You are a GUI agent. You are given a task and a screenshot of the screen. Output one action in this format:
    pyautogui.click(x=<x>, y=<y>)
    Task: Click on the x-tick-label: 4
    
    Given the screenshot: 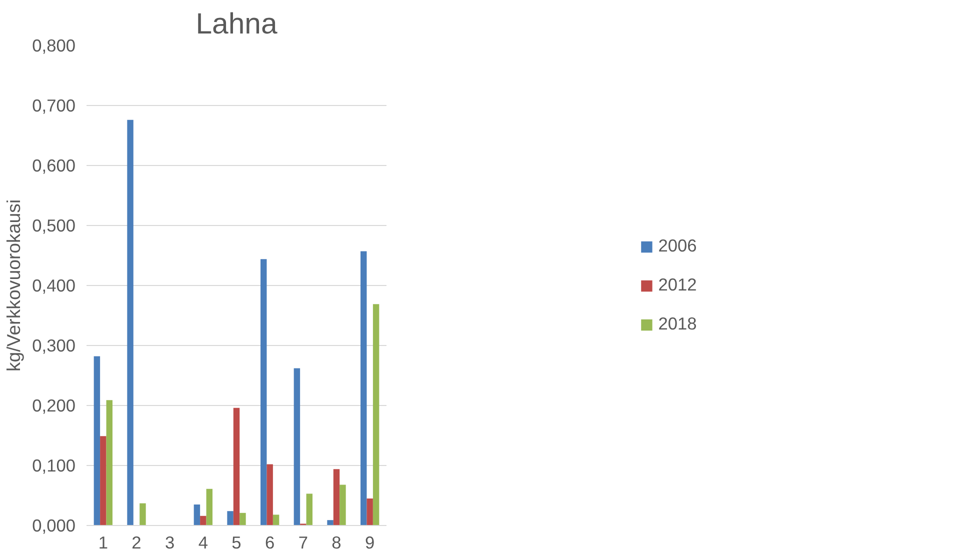 What is the action you would take?
    pyautogui.click(x=203, y=542)
    